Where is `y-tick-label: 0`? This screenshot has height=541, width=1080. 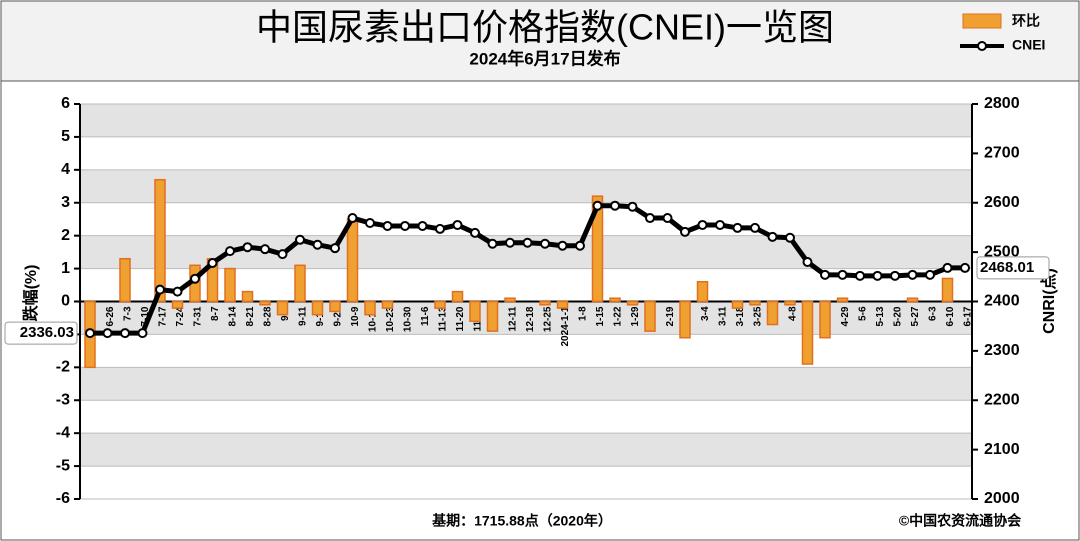 y-tick-label: 0 is located at coordinates (65, 301).